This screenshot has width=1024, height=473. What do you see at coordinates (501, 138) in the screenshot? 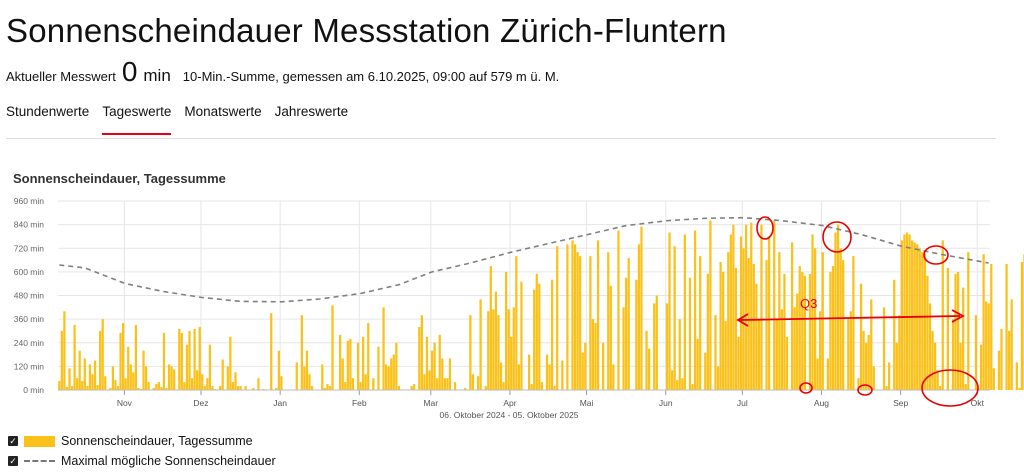
I see `tab-divider` at bounding box center [501, 138].